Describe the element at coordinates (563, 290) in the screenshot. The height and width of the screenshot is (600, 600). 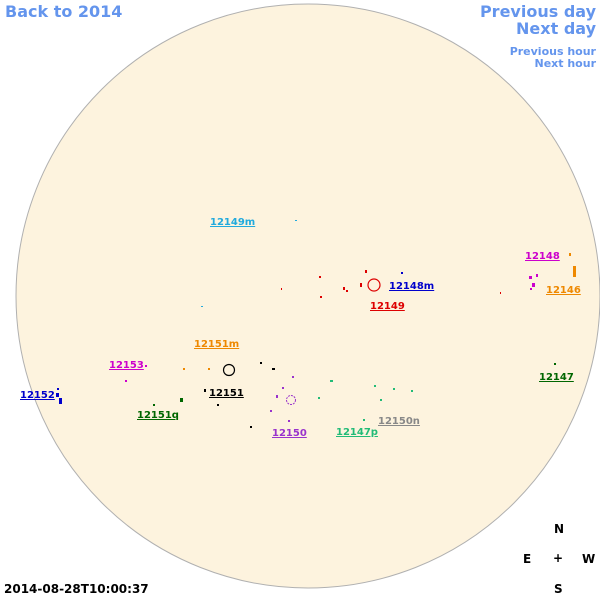
I see `region-label: 12146` at that location.